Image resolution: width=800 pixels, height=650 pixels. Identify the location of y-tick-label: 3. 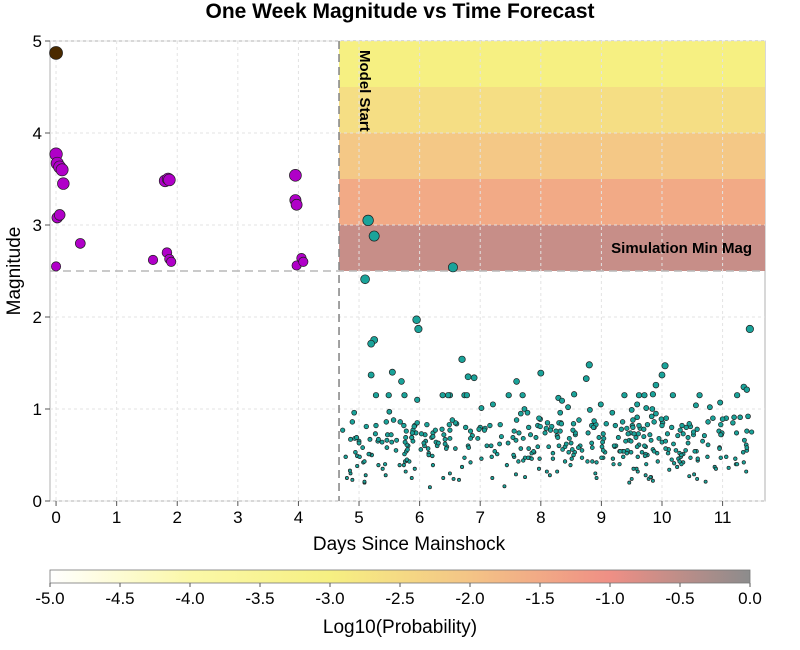
(37, 225).